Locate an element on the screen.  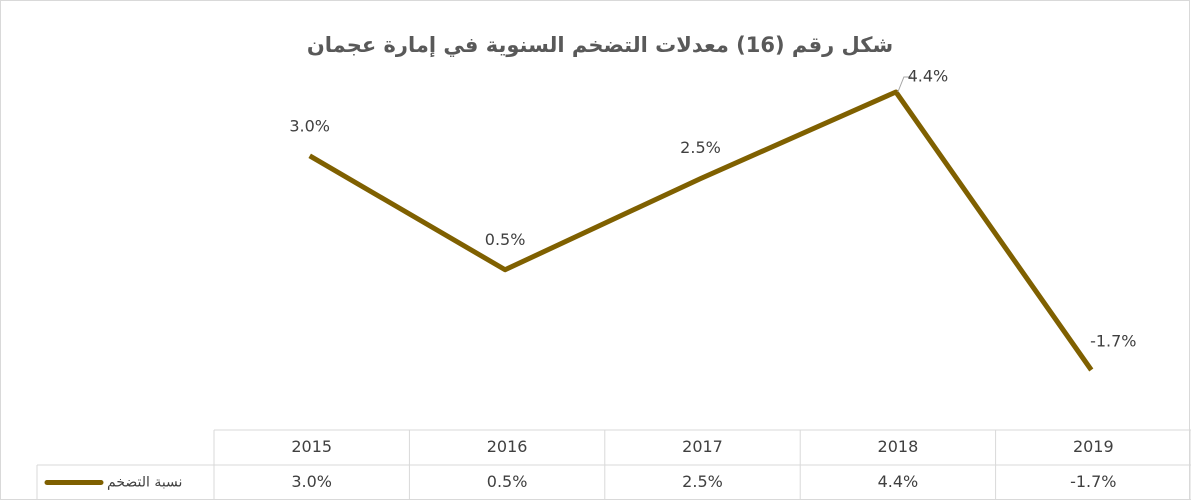
table-value: 4.4% is located at coordinates (898, 481).